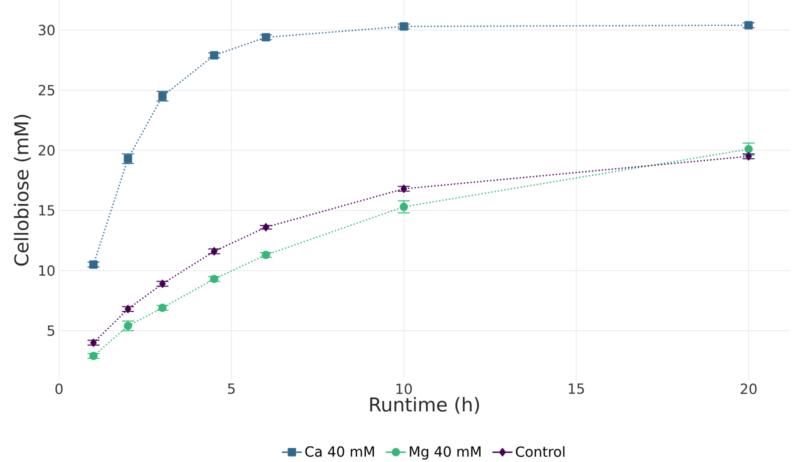 This screenshot has height=462, width=794. I want to click on x-tick-label: 5, so click(231, 389).